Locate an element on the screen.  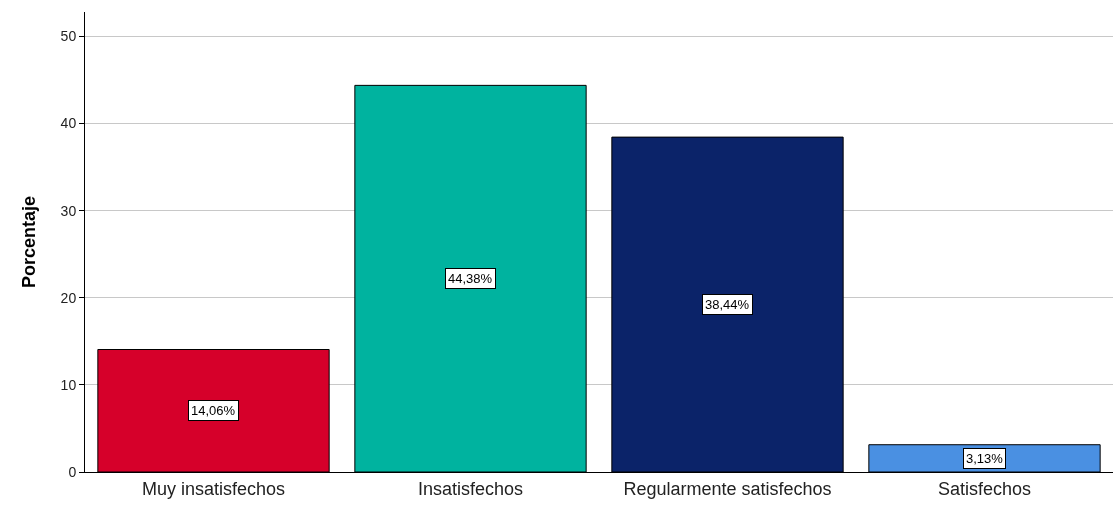
data-label: 3,13% is located at coordinates (985, 458).